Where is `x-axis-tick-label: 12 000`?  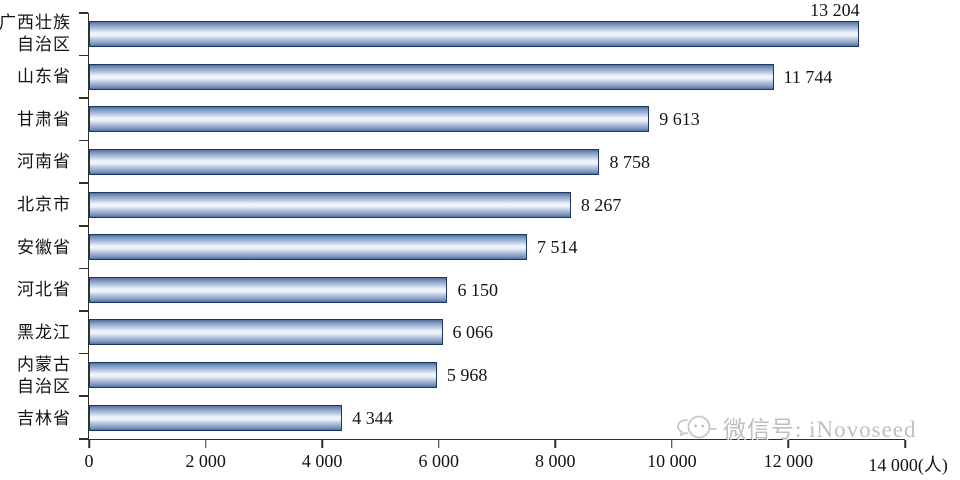
x-axis-tick-label: 12 000 is located at coordinates (788, 461).